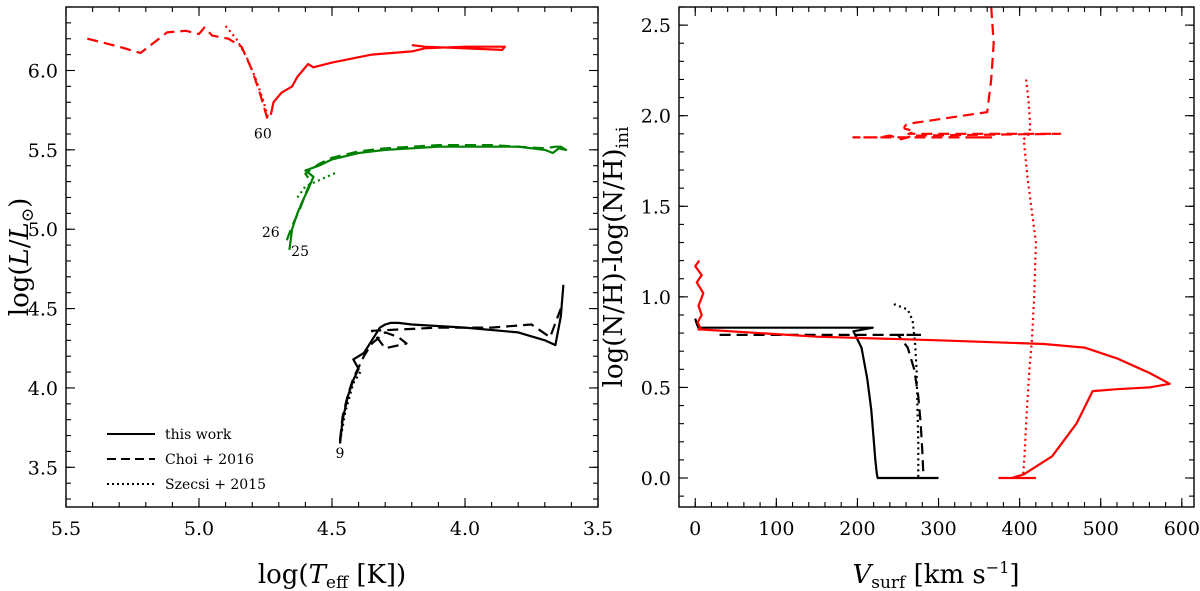 The width and height of the screenshot is (1200, 591). Describe the element at coordinates (938, 529) in the screenshot. I see `x-tick-label: 300` at that location.